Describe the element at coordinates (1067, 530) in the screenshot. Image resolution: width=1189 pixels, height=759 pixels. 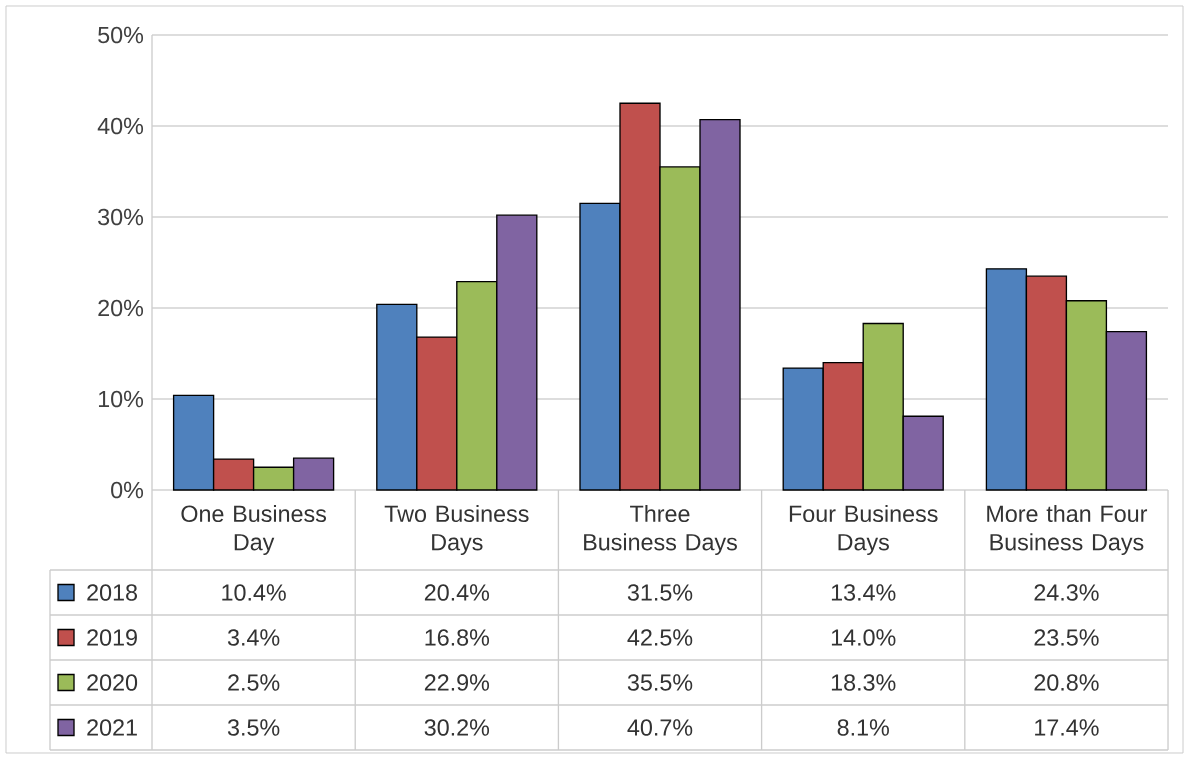
I see `x-tick-label: More than Four Business Days` at that location.